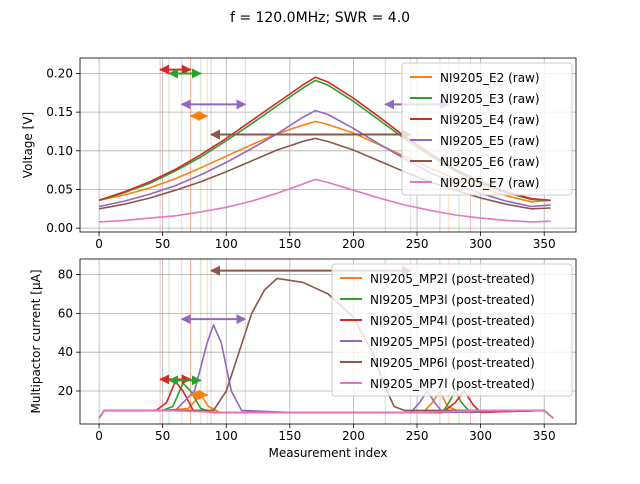 Image resolution: width=640 pixels, height=484 pixels. I want to click on legend-label: NI9205_E3 (raw), so click(490, 99).